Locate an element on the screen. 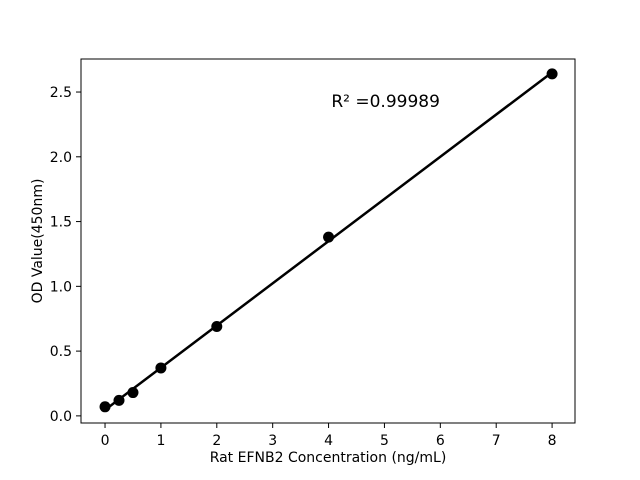  y-tick-label: 1.0 is located at coordinates (61, 287).